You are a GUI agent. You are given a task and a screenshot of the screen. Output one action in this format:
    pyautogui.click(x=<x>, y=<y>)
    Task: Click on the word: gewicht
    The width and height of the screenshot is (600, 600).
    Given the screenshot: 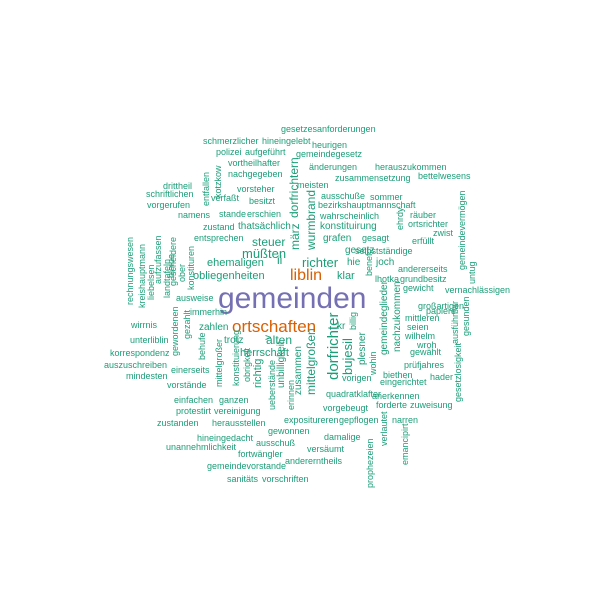 What is the action you would take?
    pyautogui.click(x=418, y=288)
    